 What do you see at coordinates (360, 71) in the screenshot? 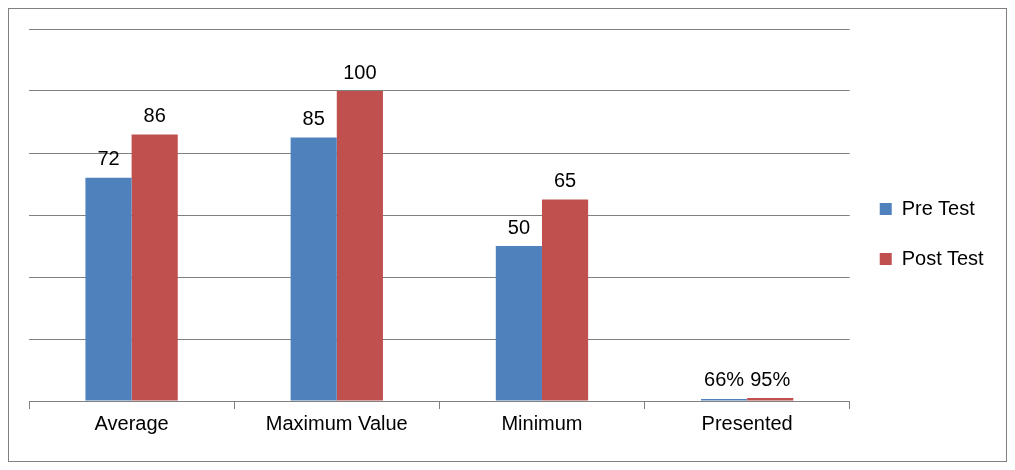
I see `data-label: 100` at bounding box center [360, 71].